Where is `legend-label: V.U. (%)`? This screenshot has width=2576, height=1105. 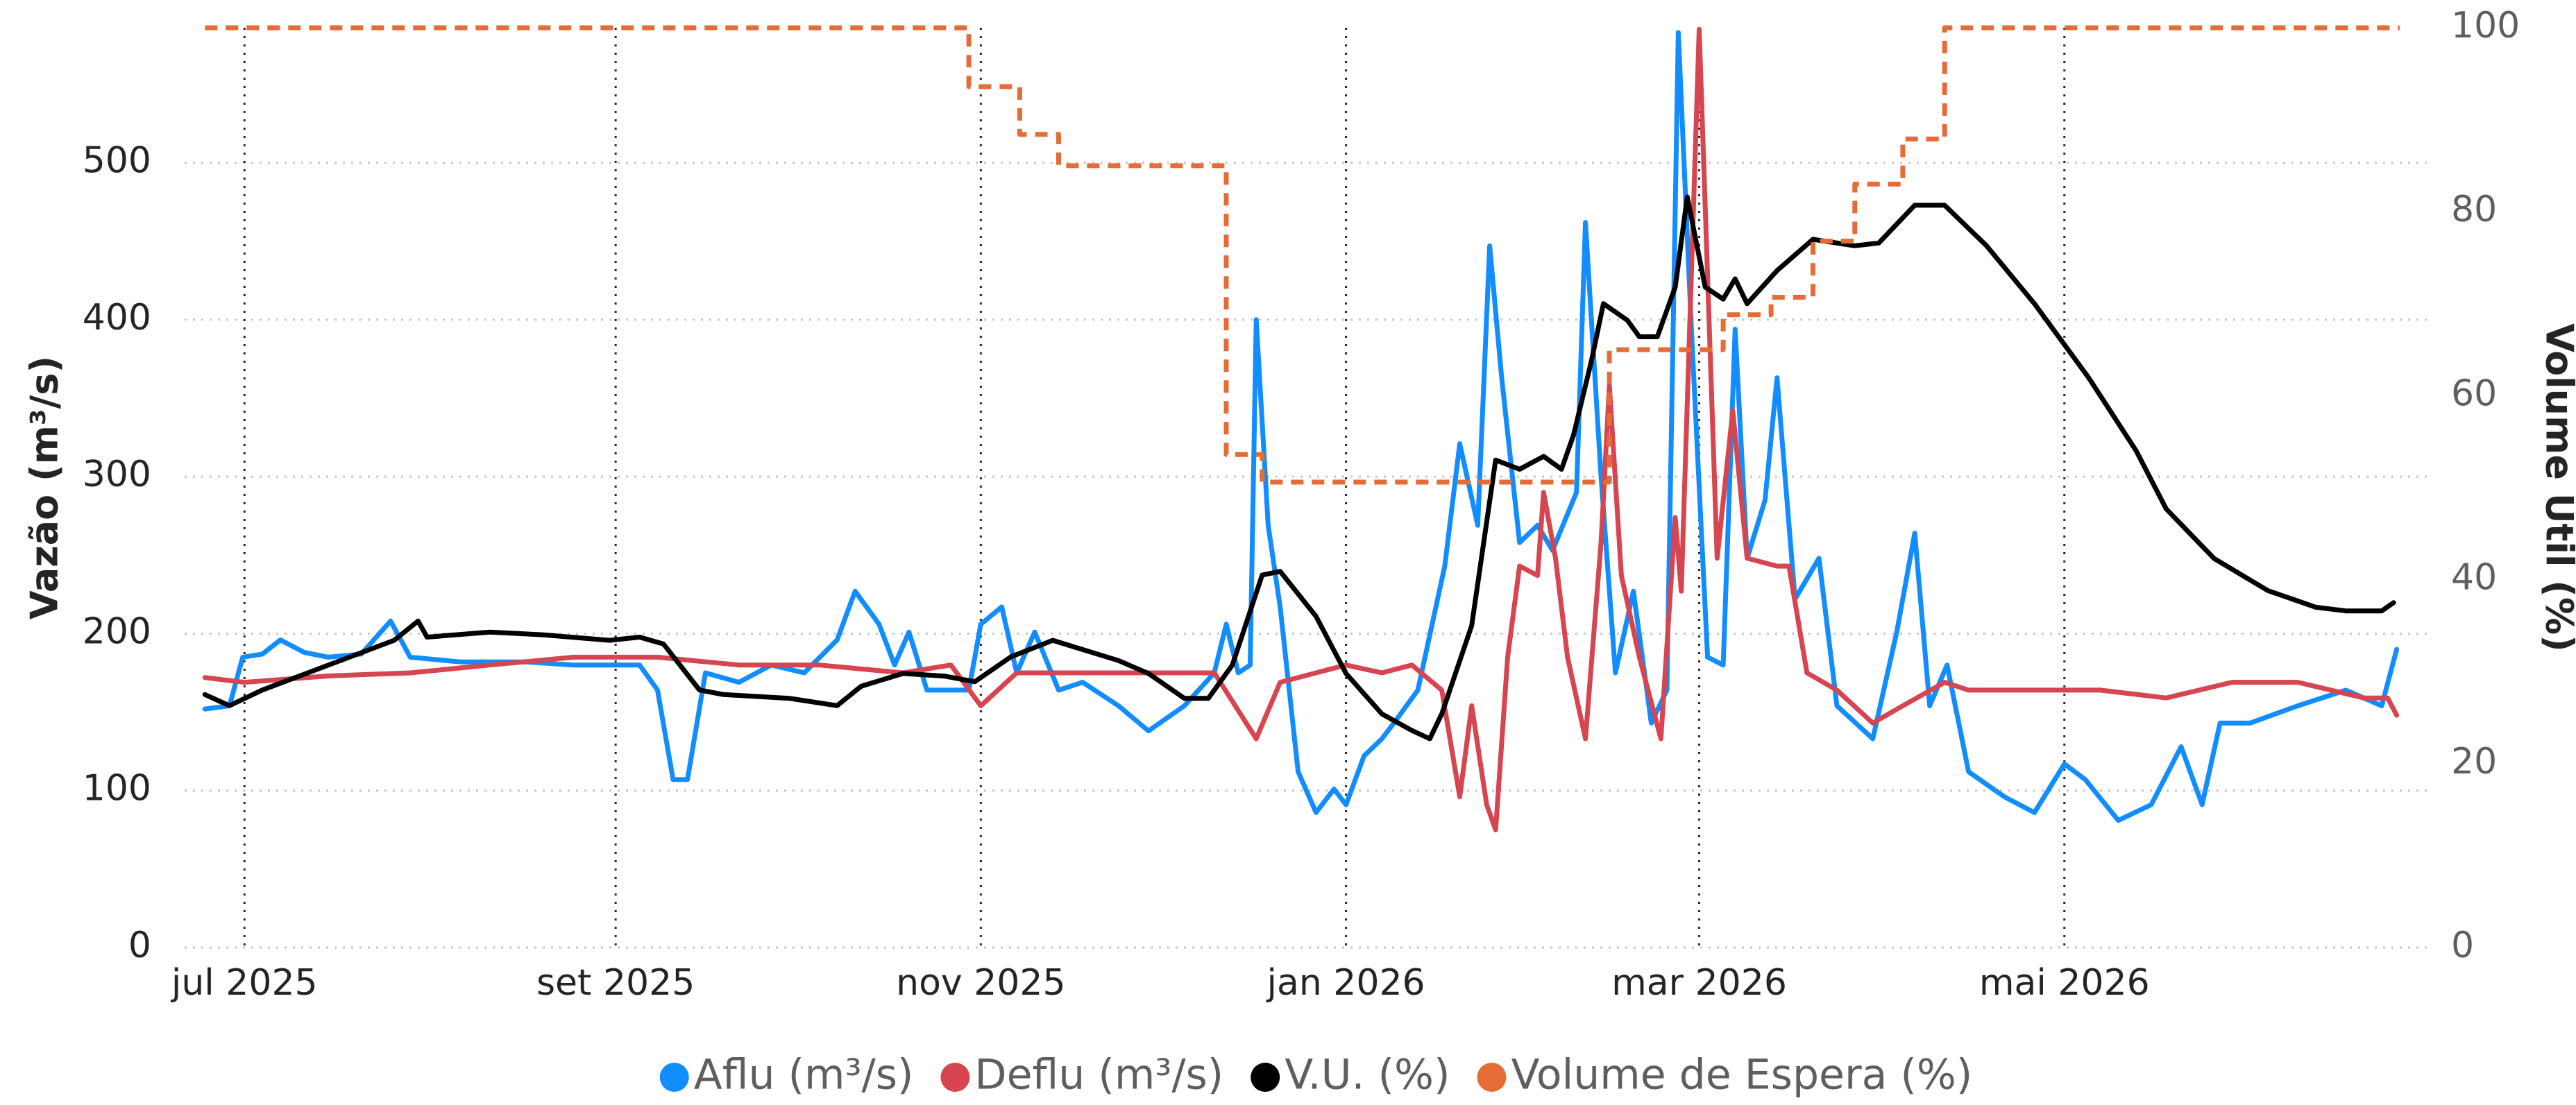
legend-label: V.U. (%) is located at coordinates (1368, 1075).